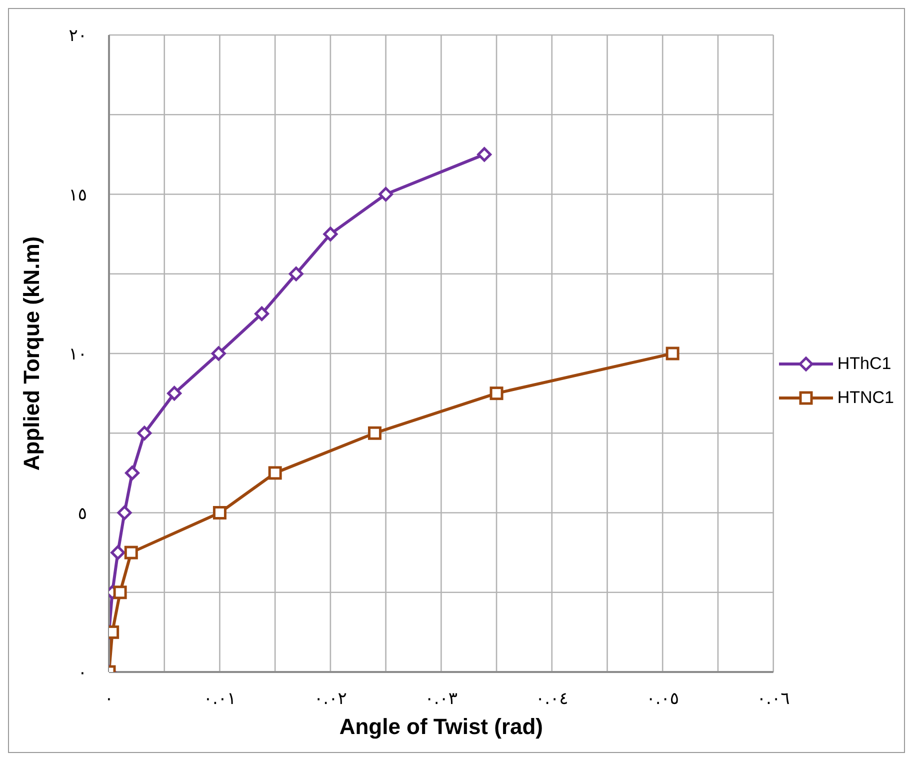 Image resolution: width=913 pixels, height=761 pixels. What do you see at coordinates (663, 699) in the screenshot?
I see `x-tick-label: ٠.٠٥` at bounding box center [663, 699].